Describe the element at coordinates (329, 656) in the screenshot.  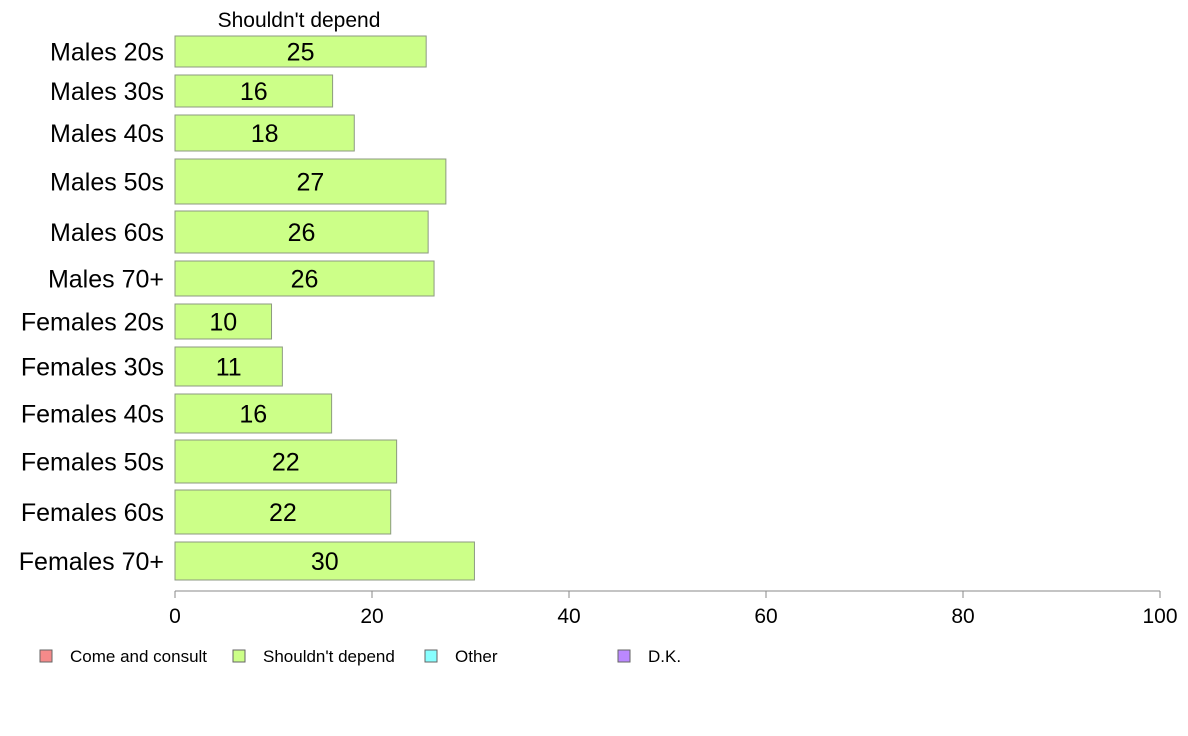
I see `legend-label: Shouldn't depend` at that location.